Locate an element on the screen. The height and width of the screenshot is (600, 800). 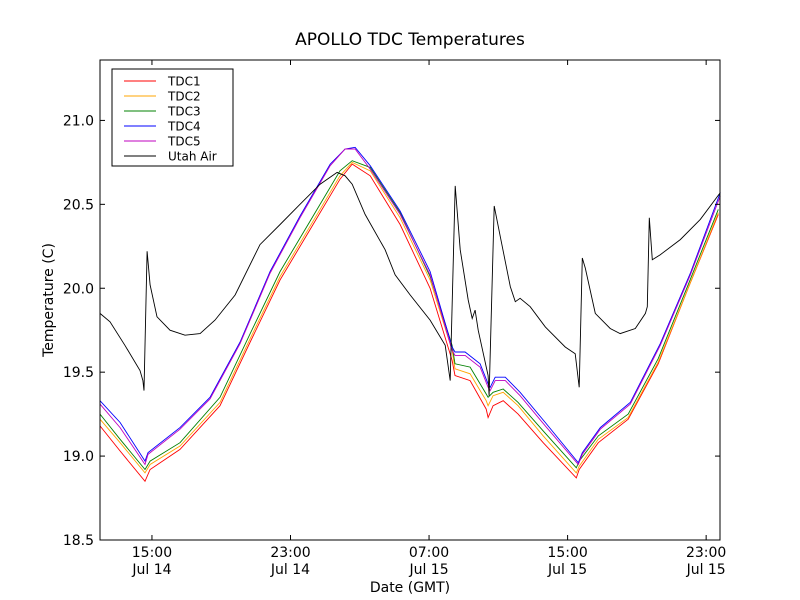
y-axis-label: Temperature (C) is located at coordinates (49, 300).